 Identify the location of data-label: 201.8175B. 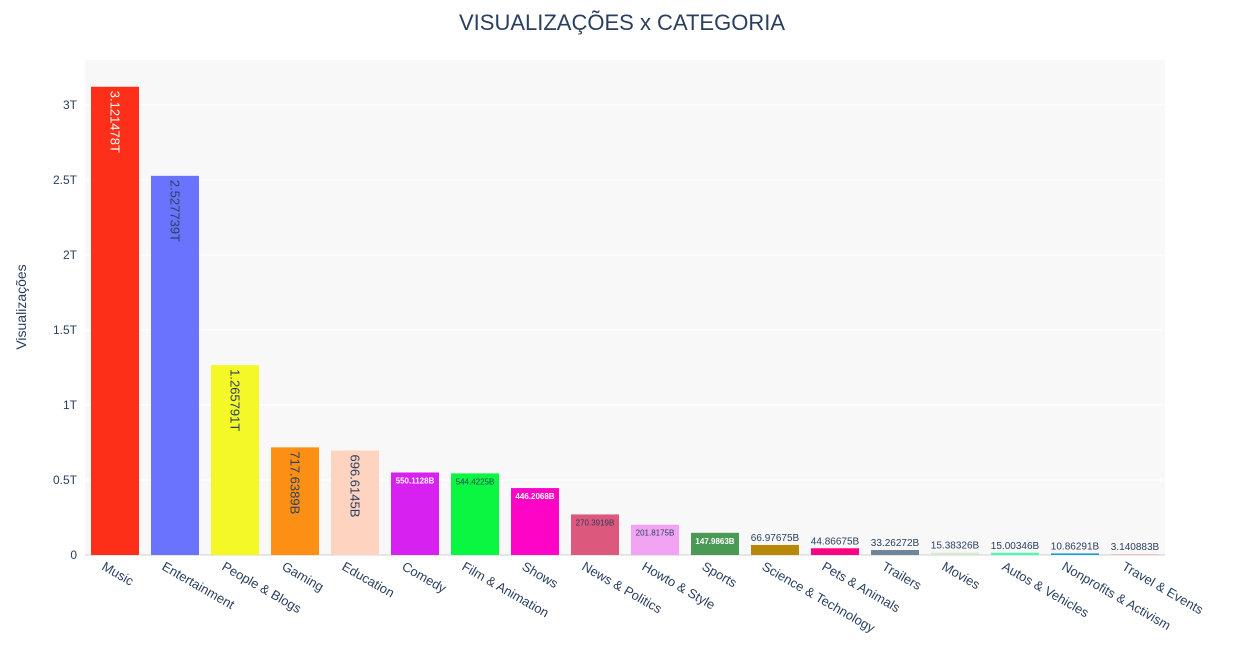
(655, 533).